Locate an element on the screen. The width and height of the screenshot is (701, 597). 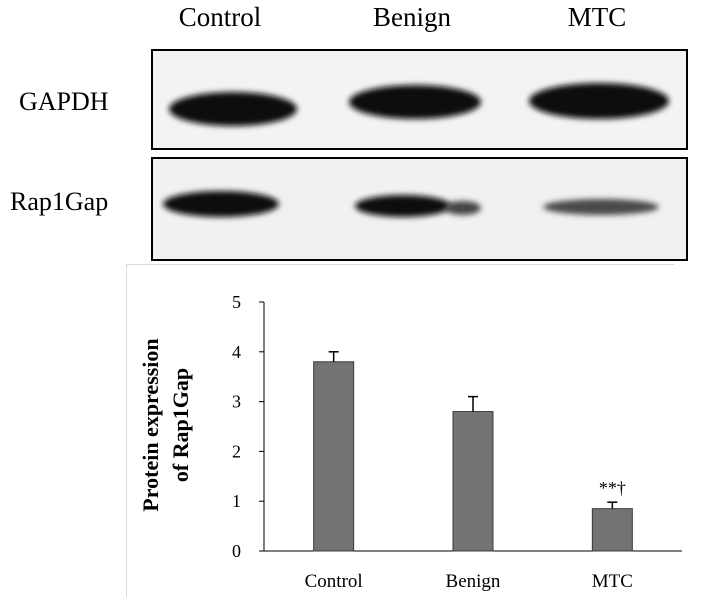
row-label-gapdh: GAPDH is located at coordinates (64, 101).